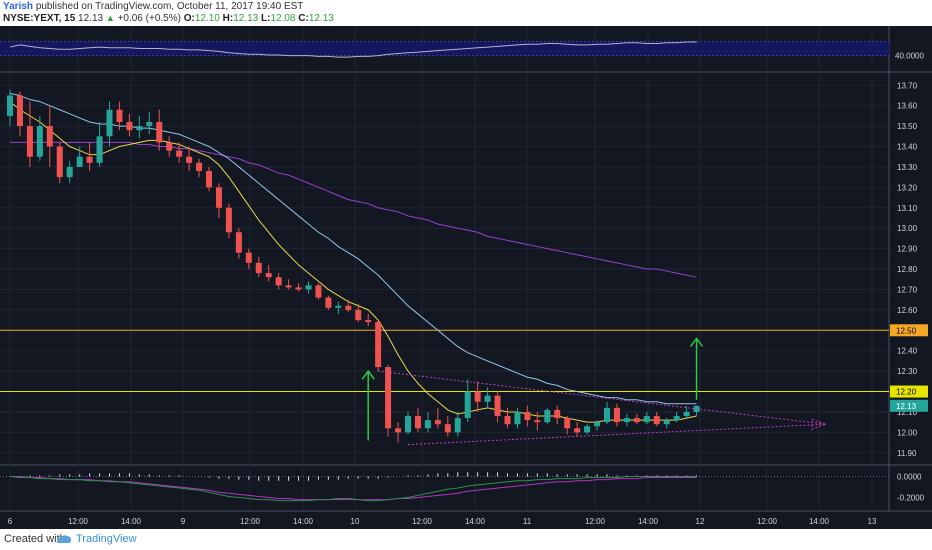 This screenshot has height=550, width=932. I want to click on open-label: O:, so click(189, 18).